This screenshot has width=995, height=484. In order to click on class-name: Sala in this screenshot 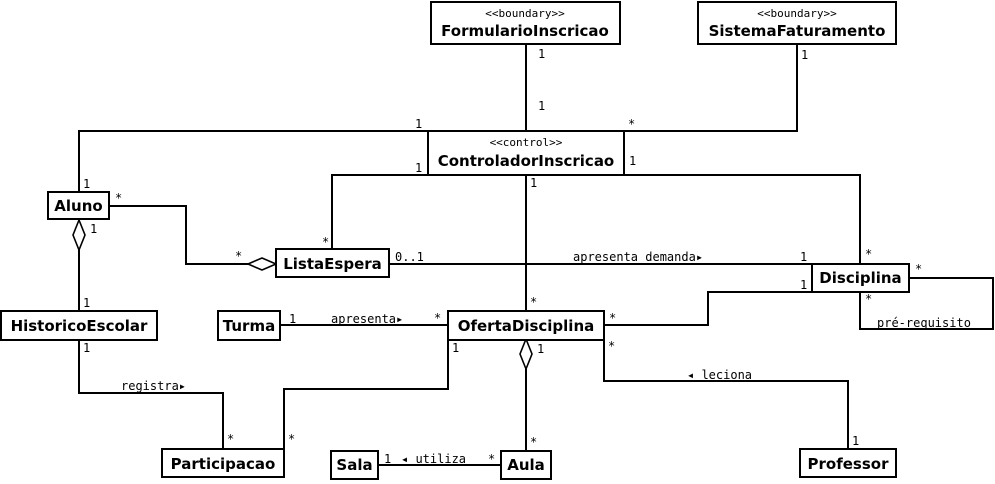, I will do `click(354, 465)`.